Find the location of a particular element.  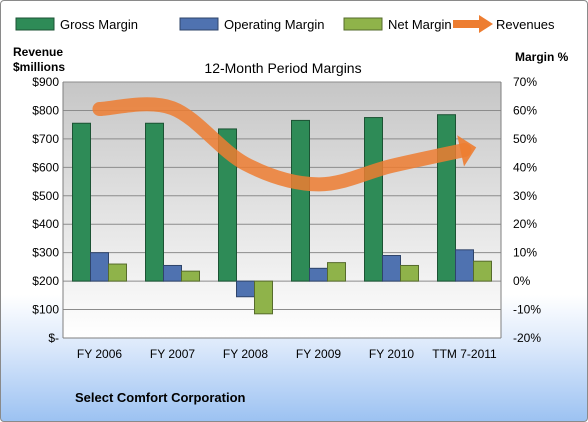

left-tick-label: $200 is located at coordinates (45, 281).